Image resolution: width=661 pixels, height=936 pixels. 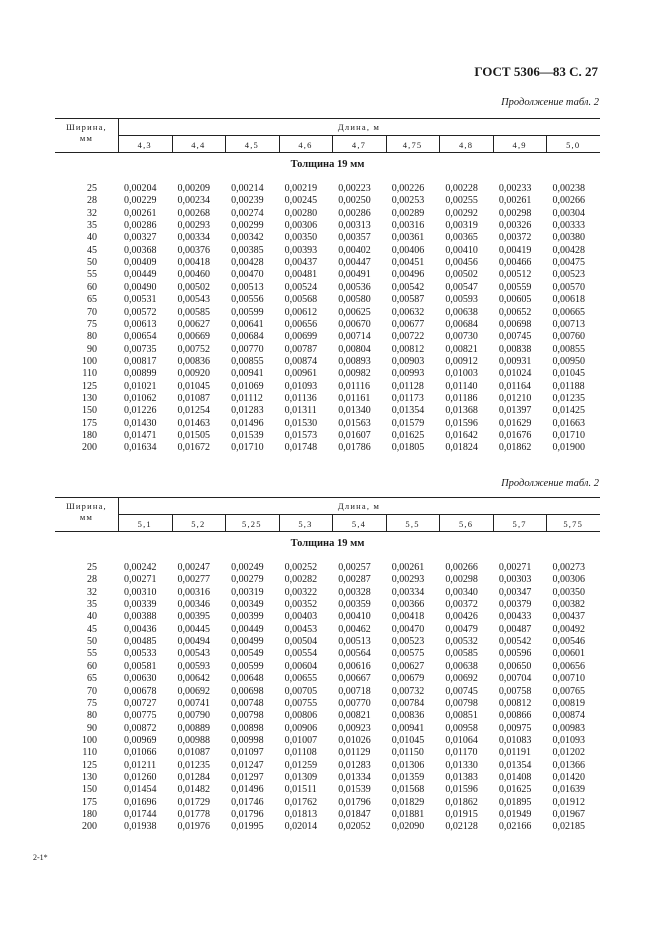 I want to click on column-header: 4,3, so click(x=144, y=145).